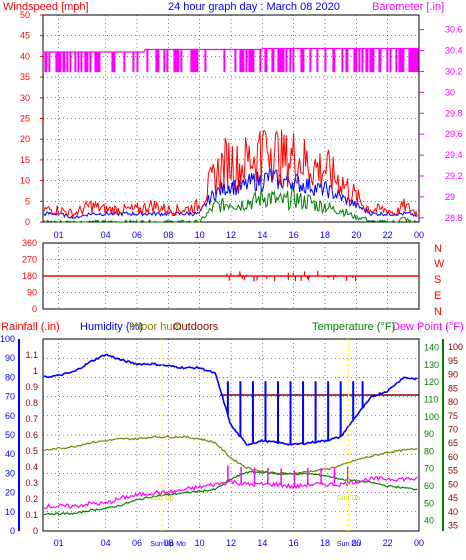 The height and width of the screenshot is (560, 466). Describe the element at coordinates (12, 531) in the screenshot. I see `humidity-tick: 0` at that location.